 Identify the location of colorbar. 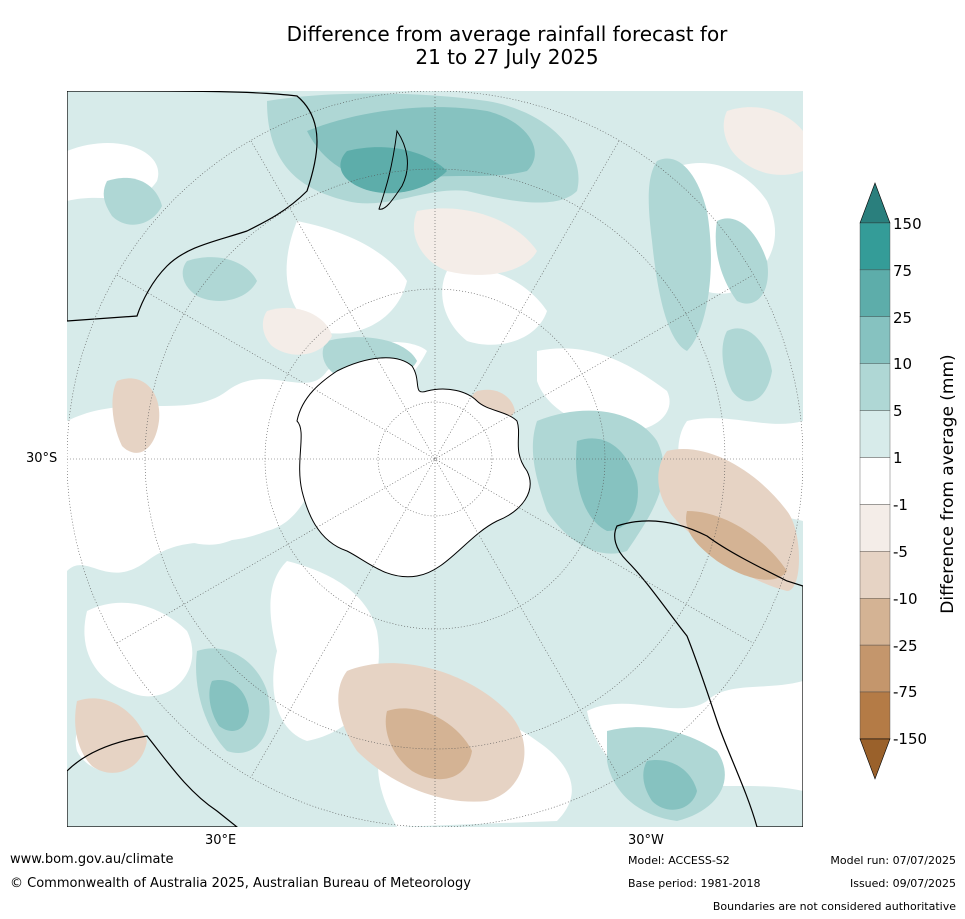
(875, 481).